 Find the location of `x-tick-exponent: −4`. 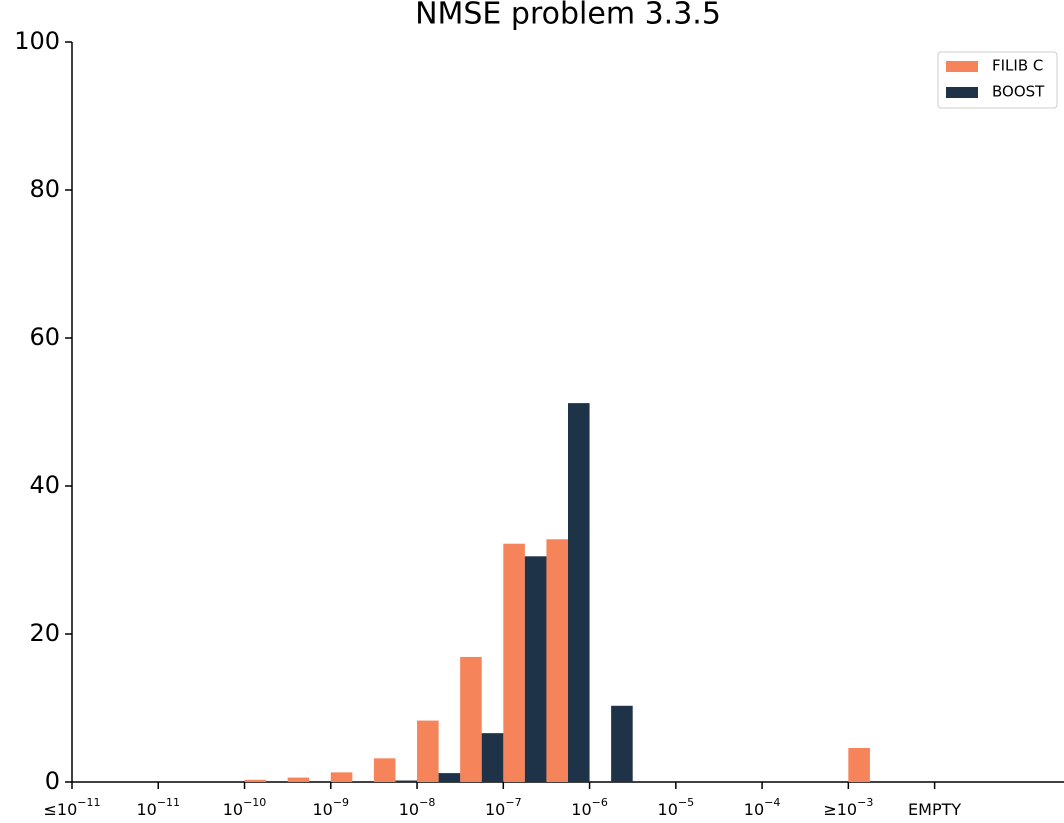

x-tick-exponent: −4 is located at coordinates (772, 802).